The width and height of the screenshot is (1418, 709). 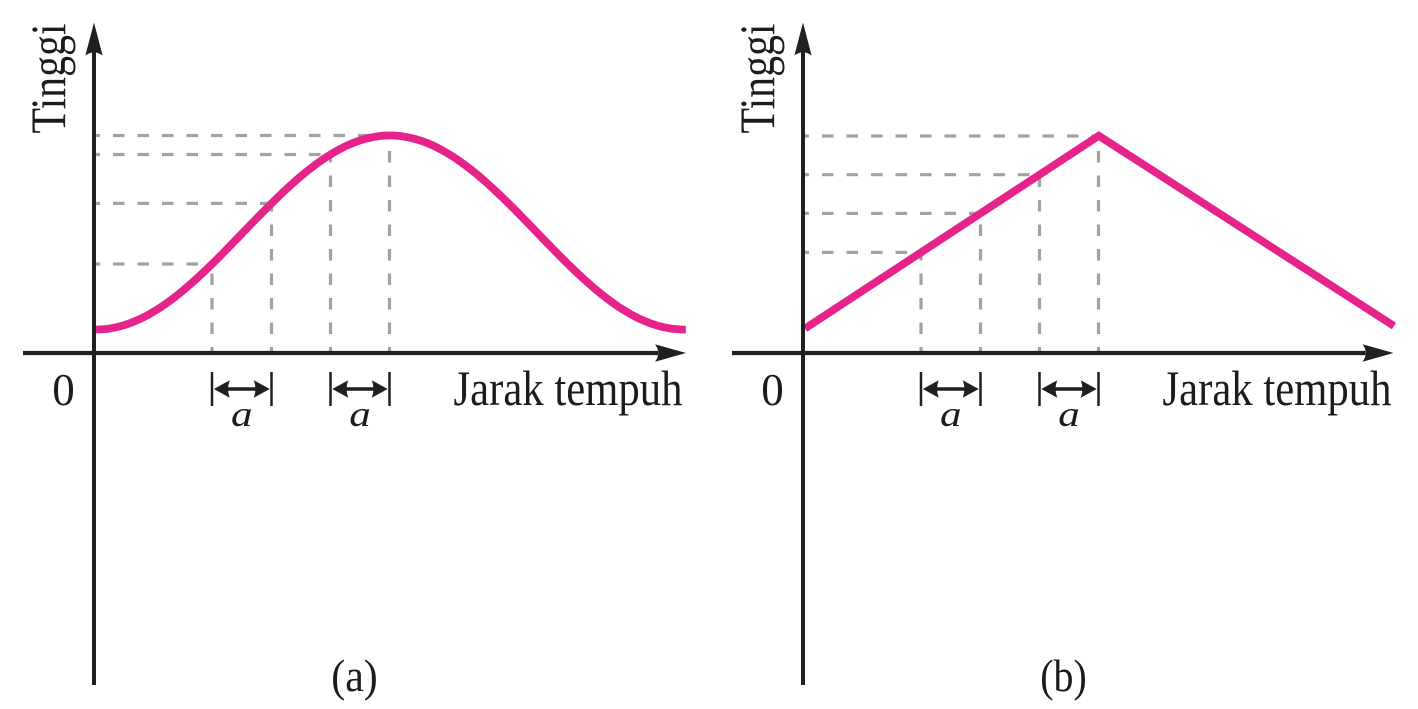 What do you see at coordinates (1063, 675) in the screenshot?
I see `svg-text: (b)` at bounding box center [1063, 675].